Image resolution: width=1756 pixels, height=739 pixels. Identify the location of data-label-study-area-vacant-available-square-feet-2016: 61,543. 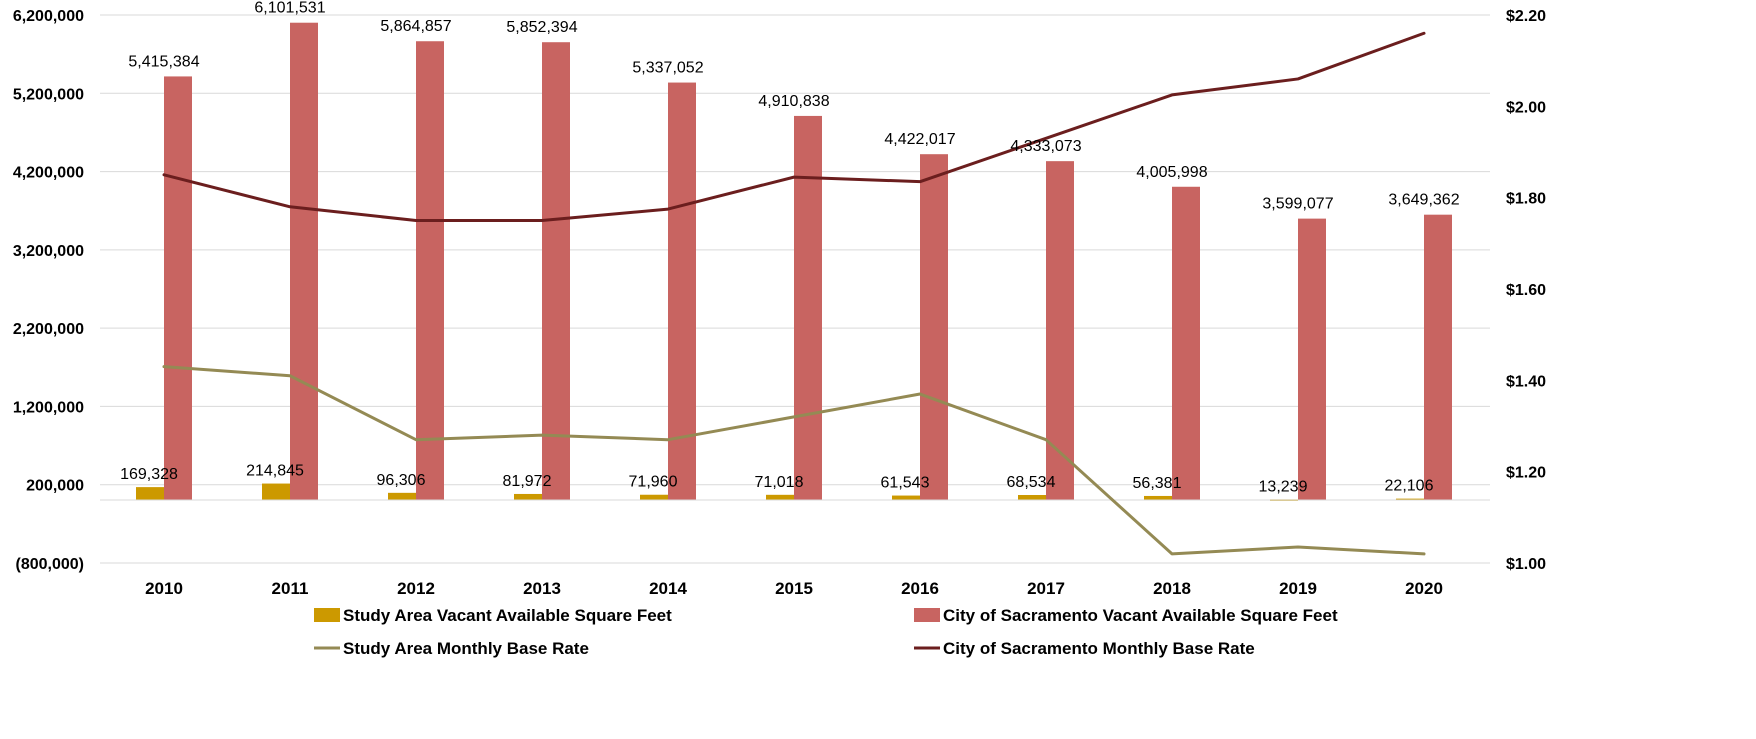
(905, 483).